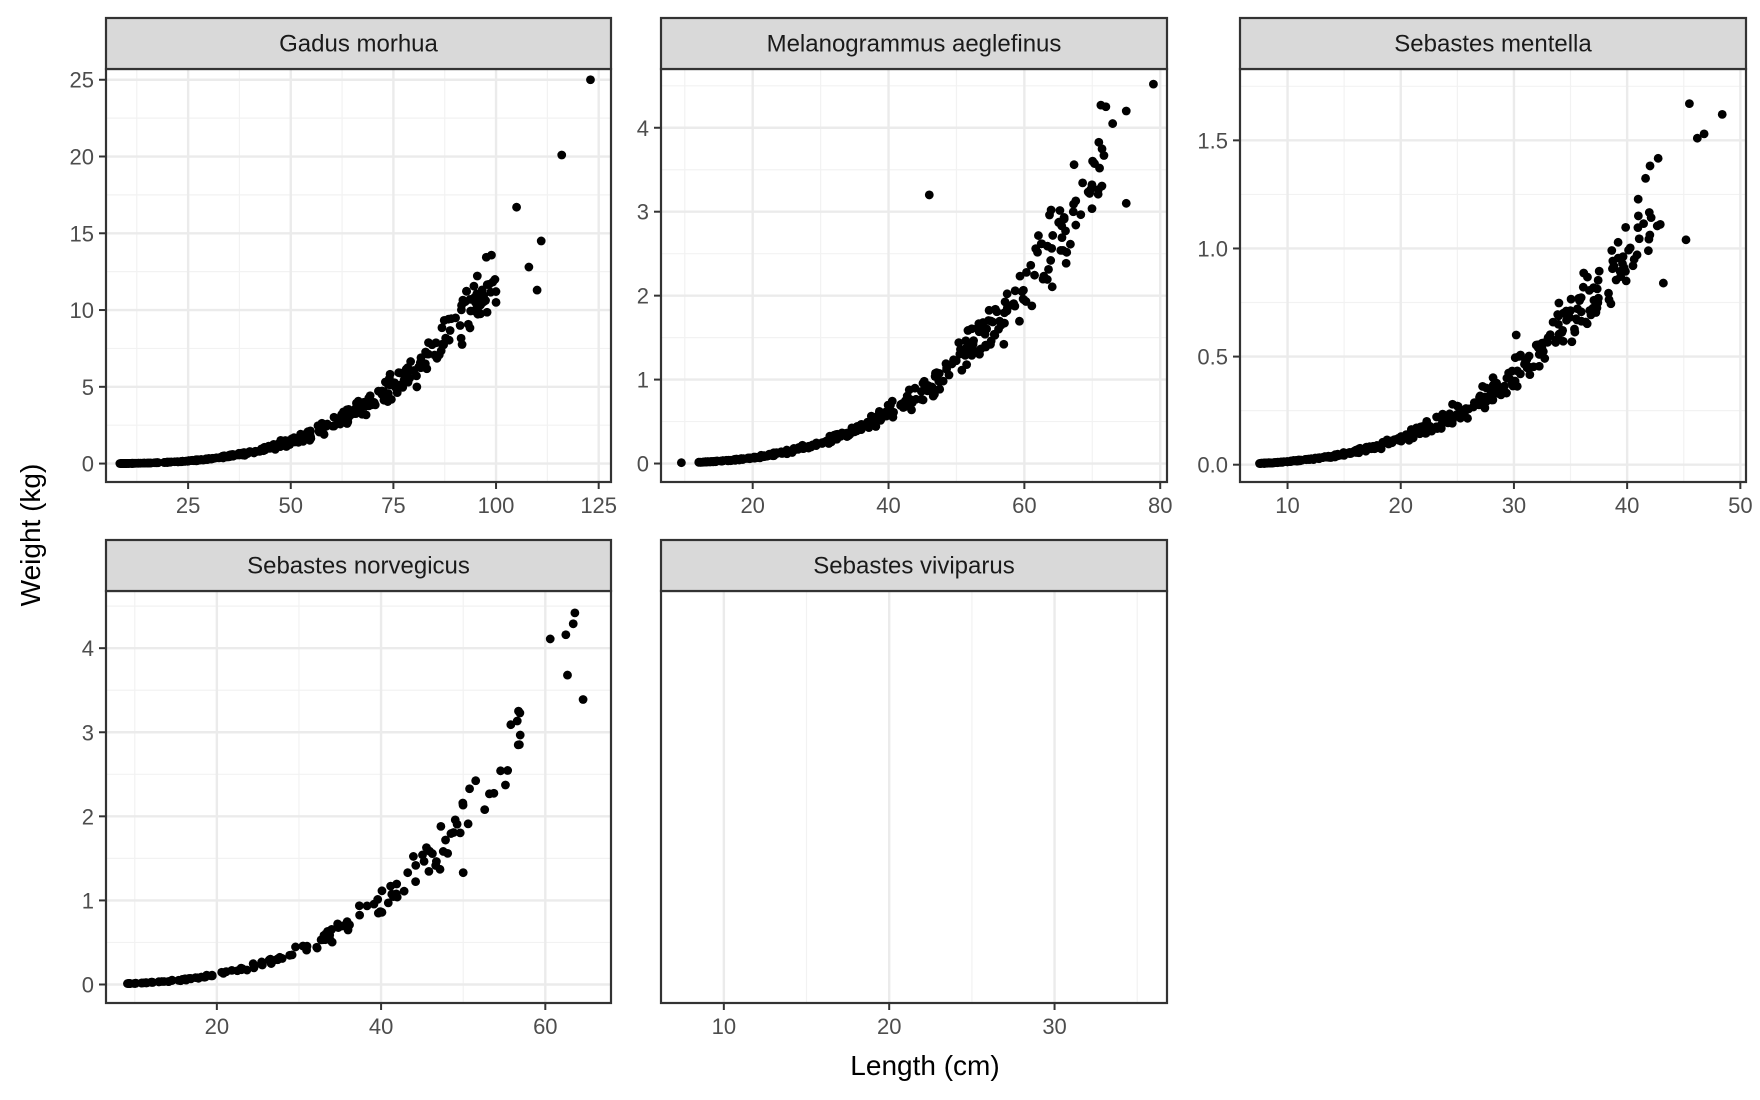 The width and height of the screenshot is (1760, 1100). What do you see at coordinates (82, 310) in the screenshot?
I see `y-tick-label: 10` at bounding box center [82, 310].